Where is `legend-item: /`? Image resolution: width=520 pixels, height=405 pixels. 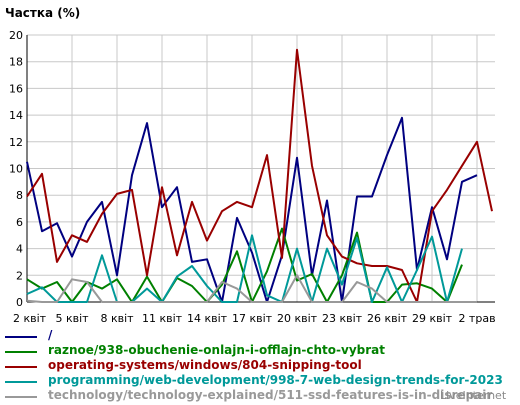 legend-item: / is located at coordinates (260, 335).